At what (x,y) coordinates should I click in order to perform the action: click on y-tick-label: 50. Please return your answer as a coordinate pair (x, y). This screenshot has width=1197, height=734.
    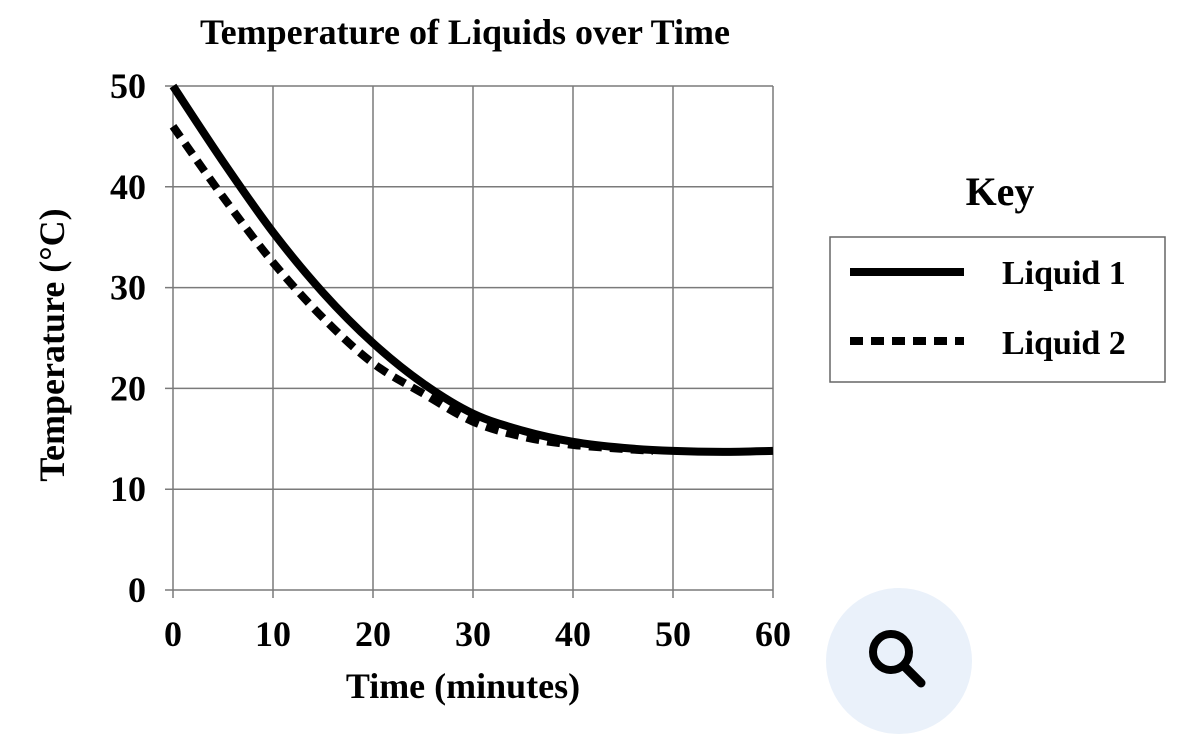
    Looking at the image, I should click on (128, 86).